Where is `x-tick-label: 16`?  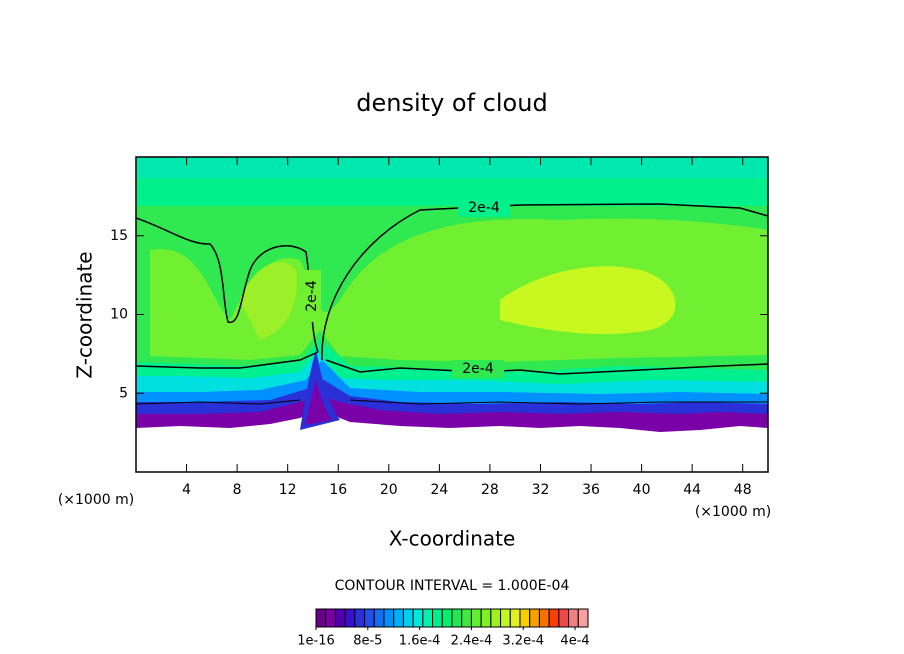
x-tick-label: 16 is located at coordinates (338, 490).